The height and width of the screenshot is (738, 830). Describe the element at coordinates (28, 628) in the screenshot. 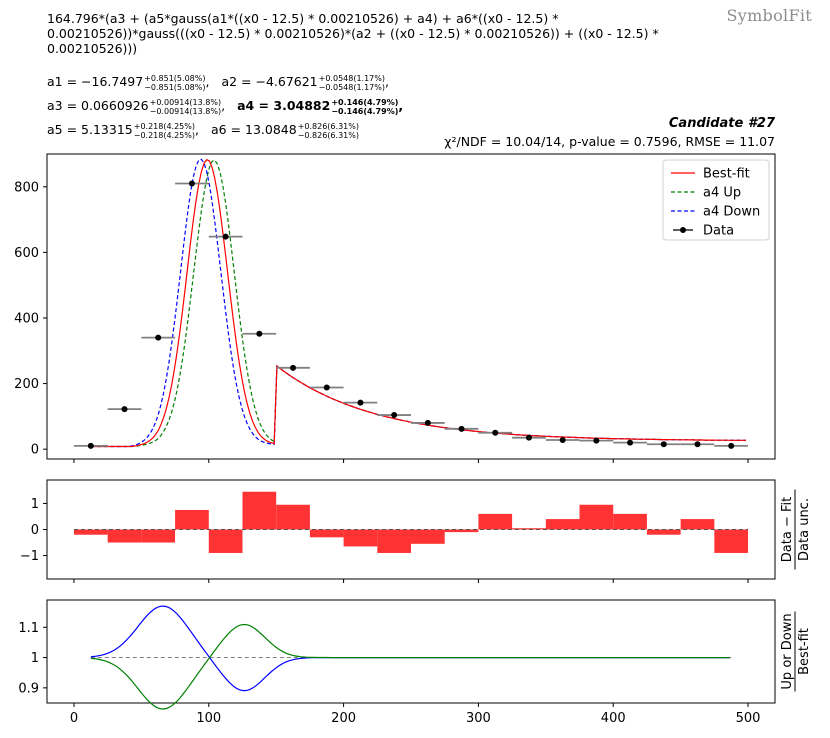

I see `ratio-y-tick-label: 1.1` at that location.